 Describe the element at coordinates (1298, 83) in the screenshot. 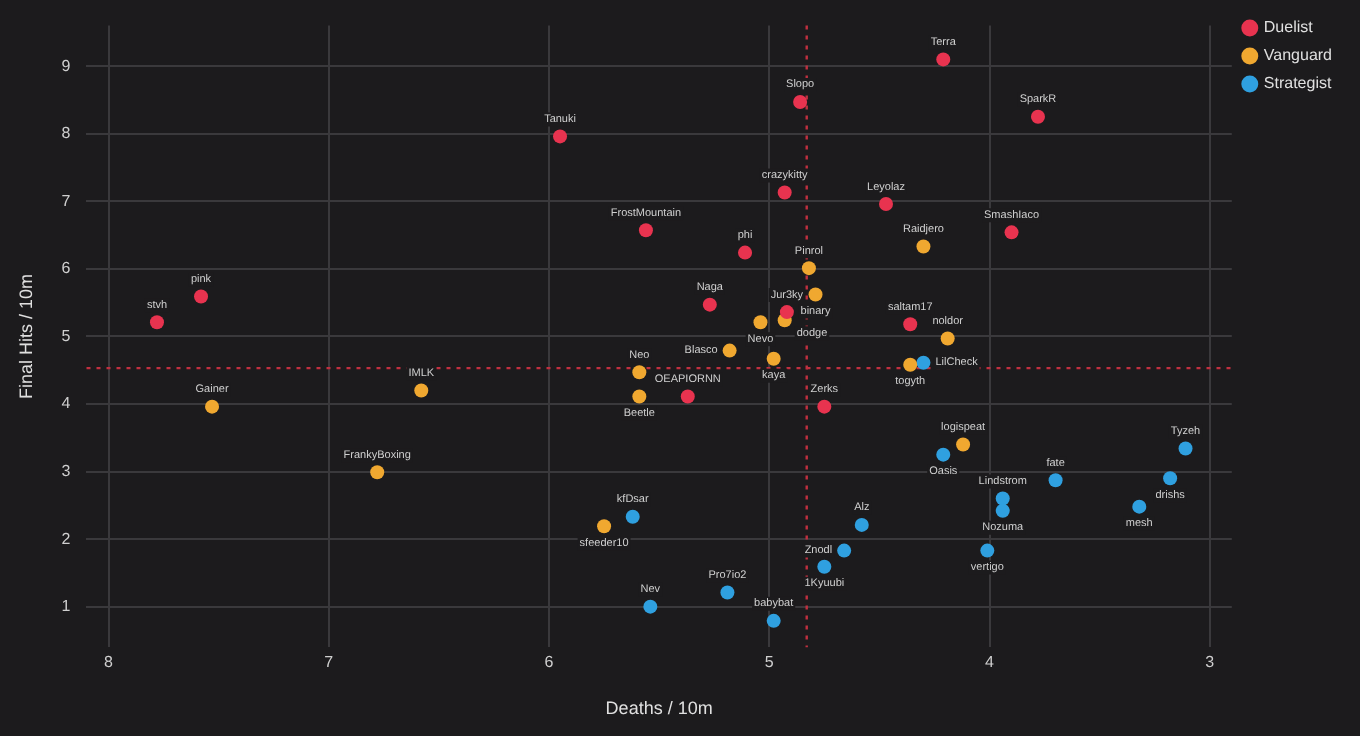

I see `legend-label: Strategist` at that location.